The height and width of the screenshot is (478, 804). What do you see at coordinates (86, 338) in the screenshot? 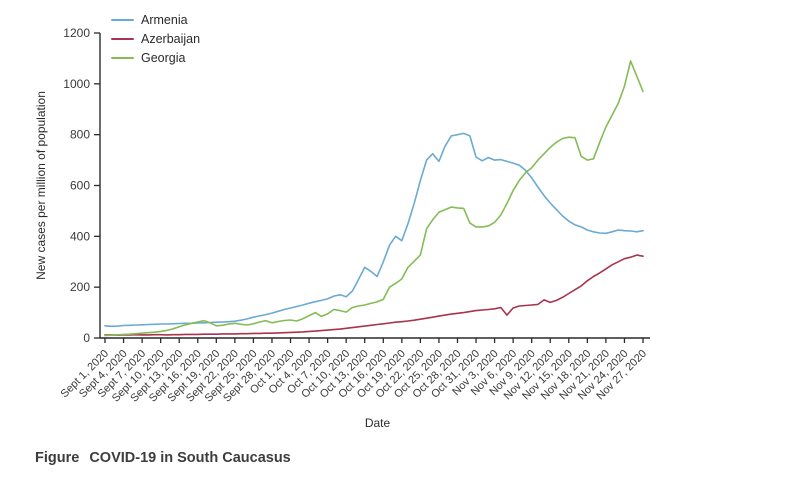
I see `svg-text: 0` at bounding box center [86, 338].